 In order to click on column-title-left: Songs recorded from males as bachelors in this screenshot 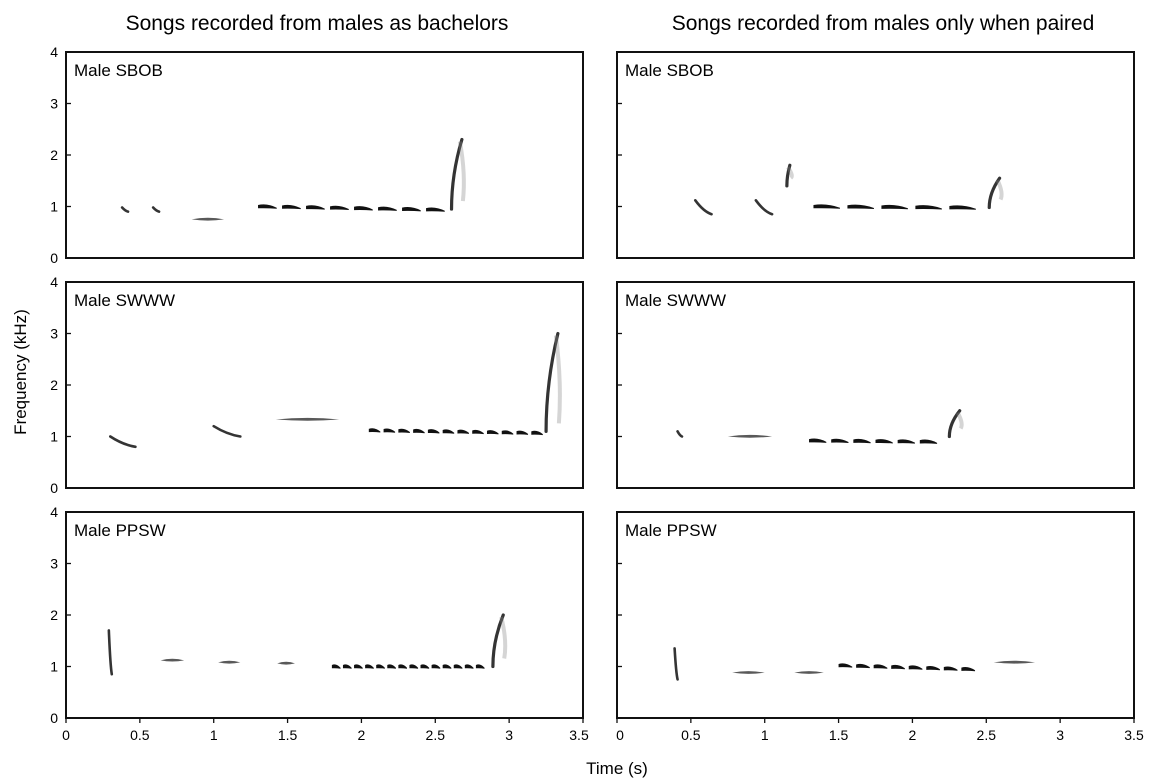, I will do `click(317, 23)`.